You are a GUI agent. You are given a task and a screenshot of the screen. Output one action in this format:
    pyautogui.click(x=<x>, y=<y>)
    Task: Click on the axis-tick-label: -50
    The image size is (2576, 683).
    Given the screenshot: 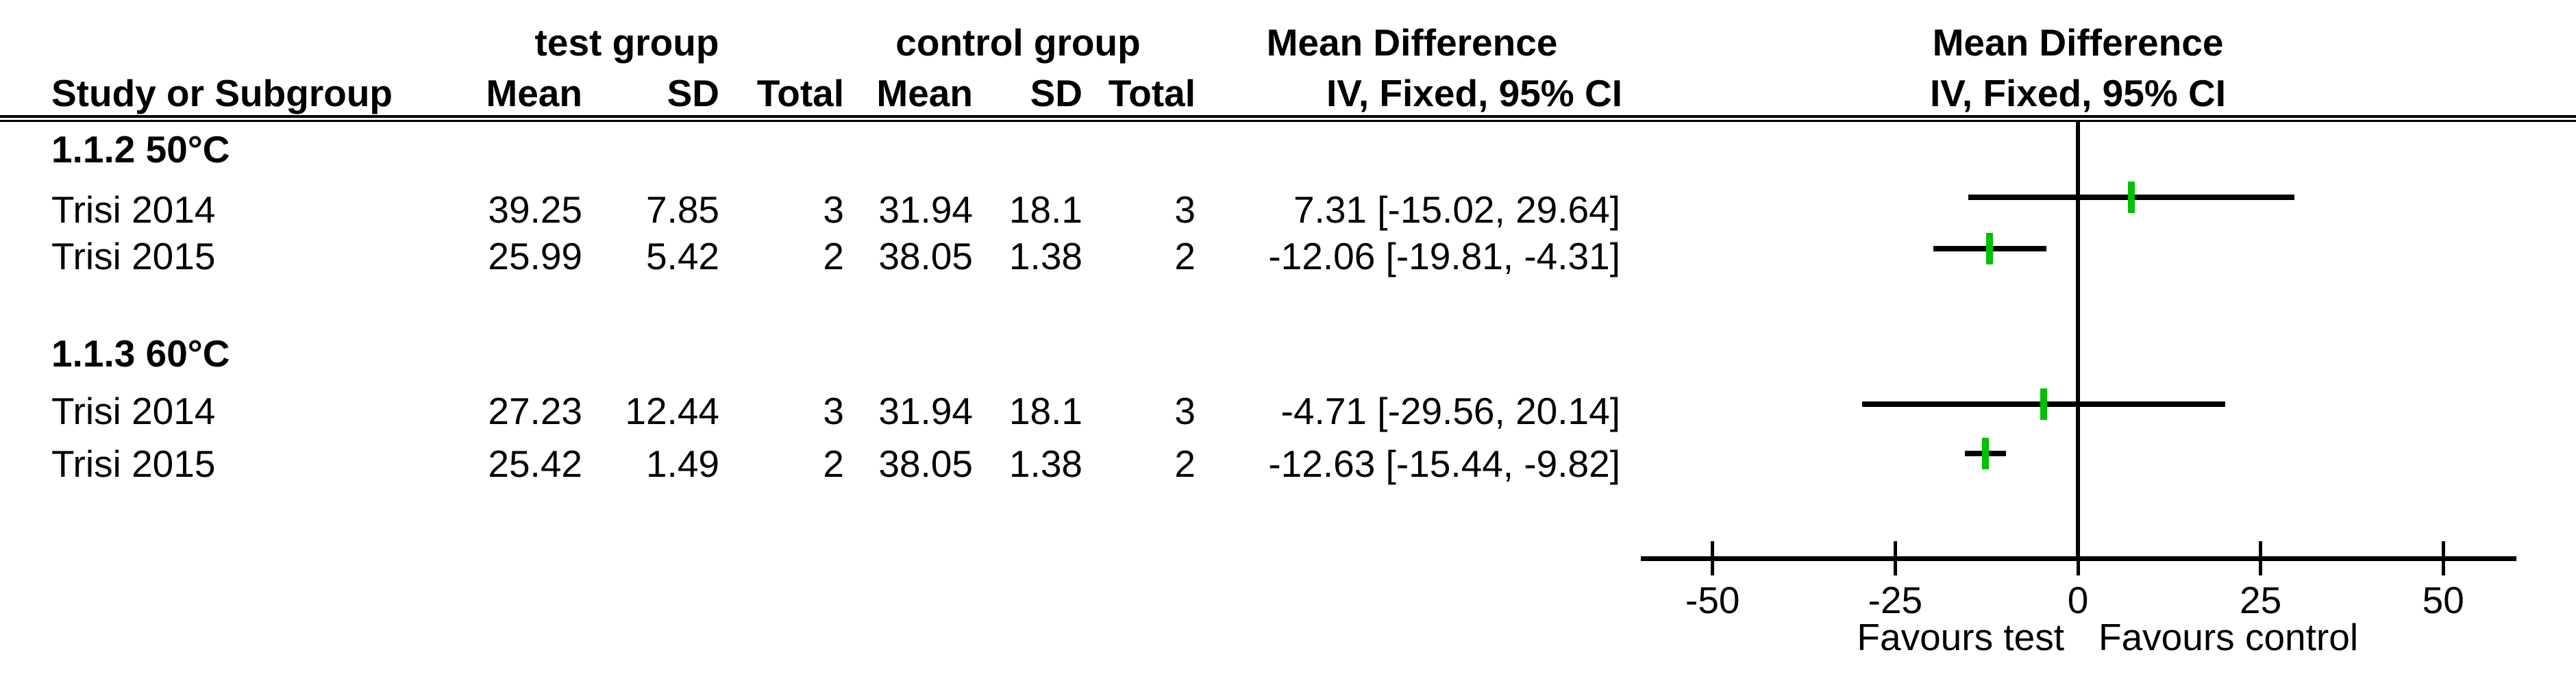 What is the action you would take?
    pyautogui.click(x=1712, y=600)
    